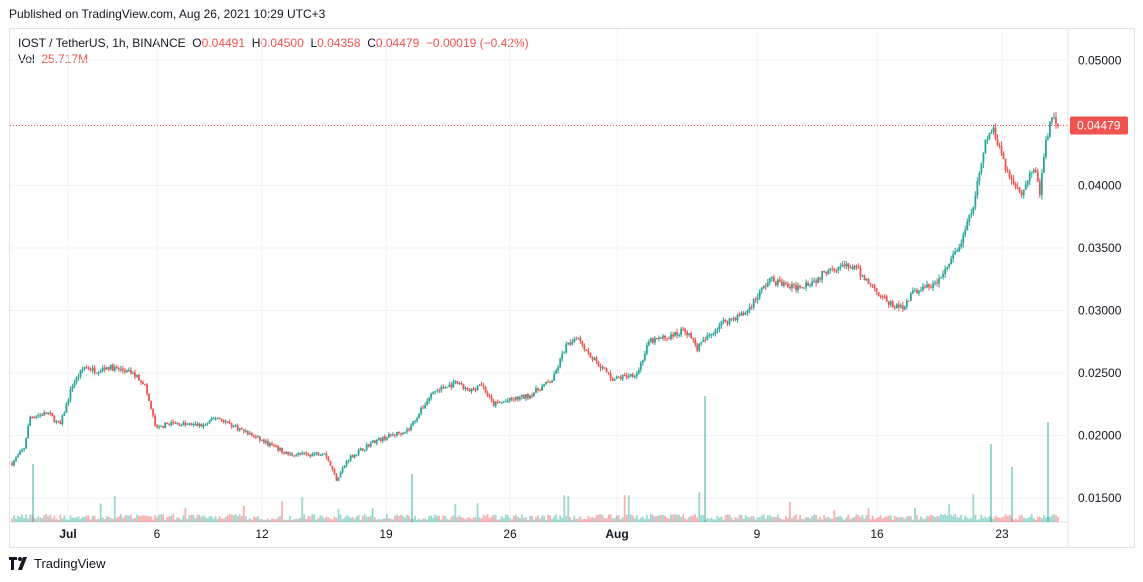  Describe the element at coordinates (53, 59) in the screenshot. I see `volume-legend: Vol 25.717M` at that location.